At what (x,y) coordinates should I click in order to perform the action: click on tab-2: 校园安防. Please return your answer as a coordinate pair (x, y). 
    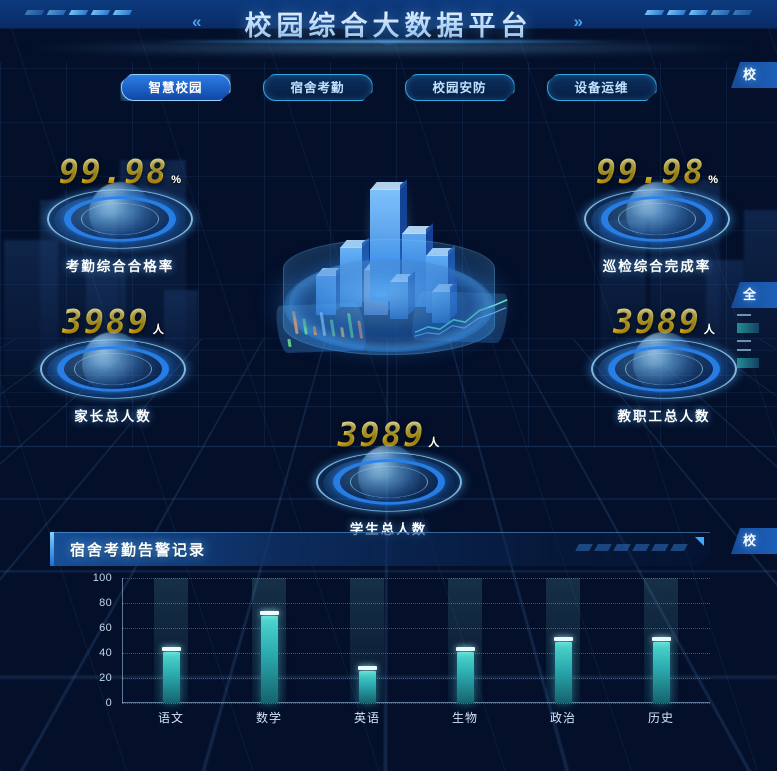
    Looking at the image, I should click on (460, 87).